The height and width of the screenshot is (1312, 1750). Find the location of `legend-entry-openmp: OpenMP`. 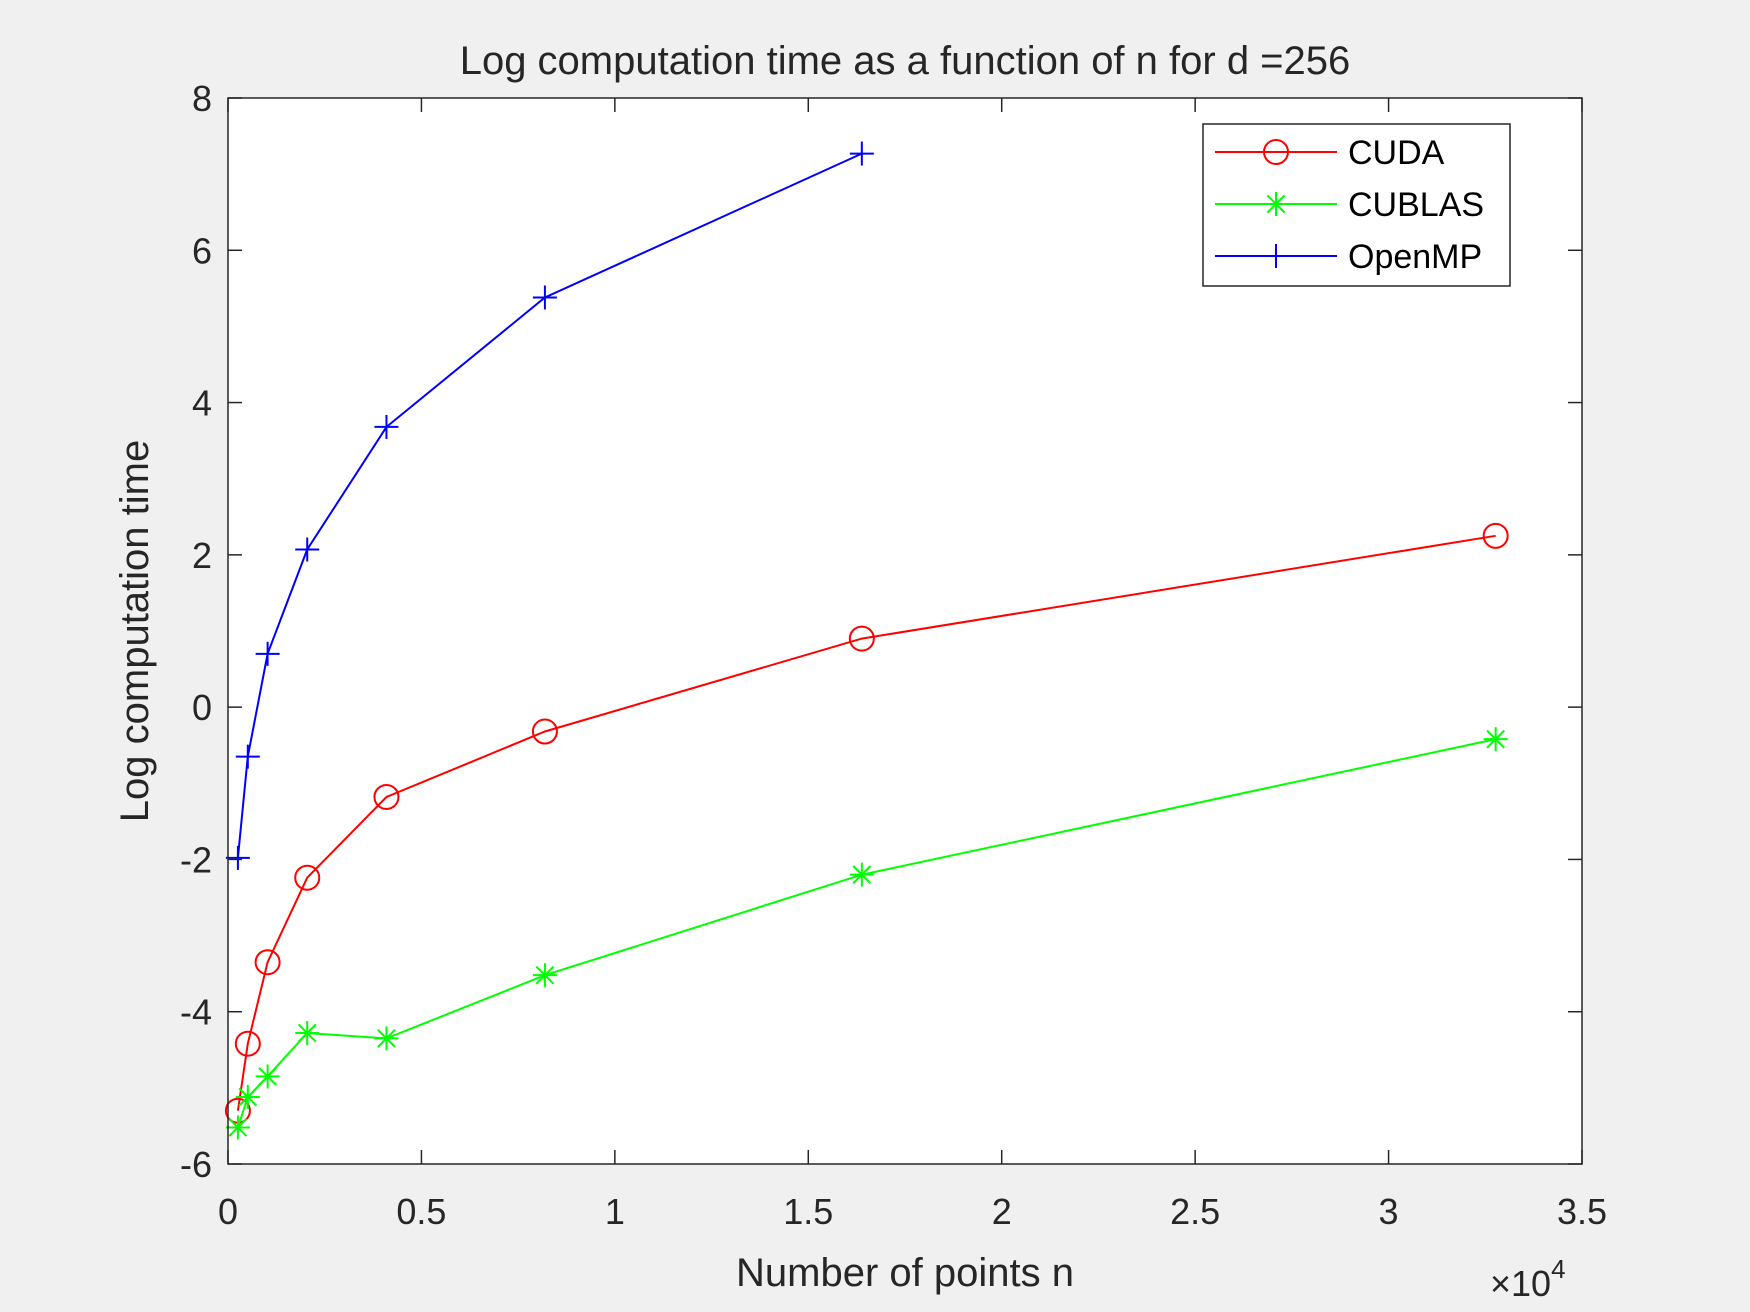

legend-entry-openmp: OpenMP is located at coordinates (1348, 257).